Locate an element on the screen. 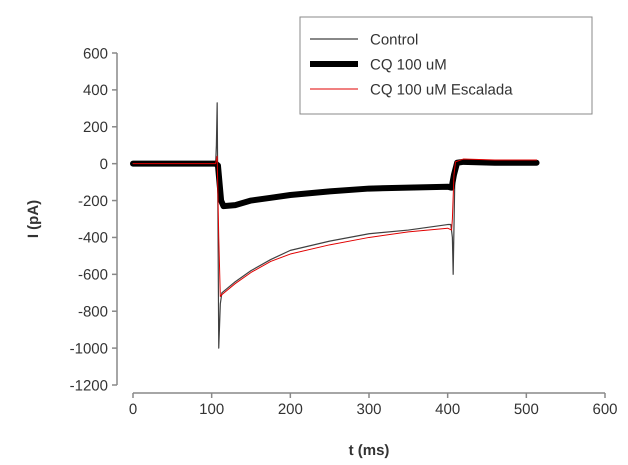  x-tick-label: 500 is located at coordinates (526, 409).